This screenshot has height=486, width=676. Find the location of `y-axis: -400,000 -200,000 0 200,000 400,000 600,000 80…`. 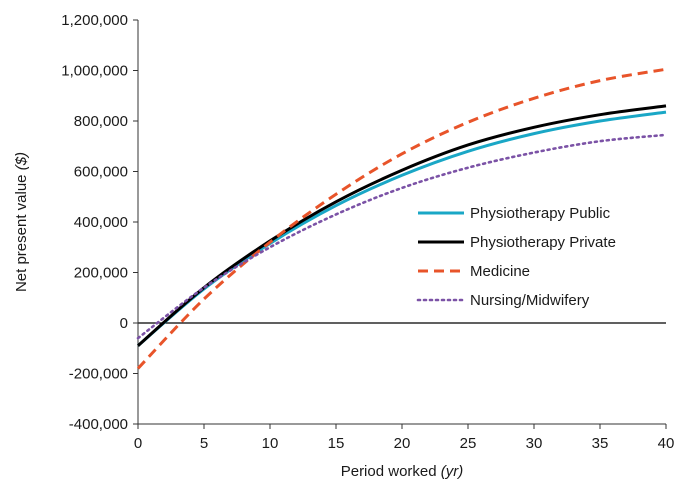

y-axis: -400,000 -200,000 0 200,000 400,000 600,000 80… is located at coordinates (100, 222).